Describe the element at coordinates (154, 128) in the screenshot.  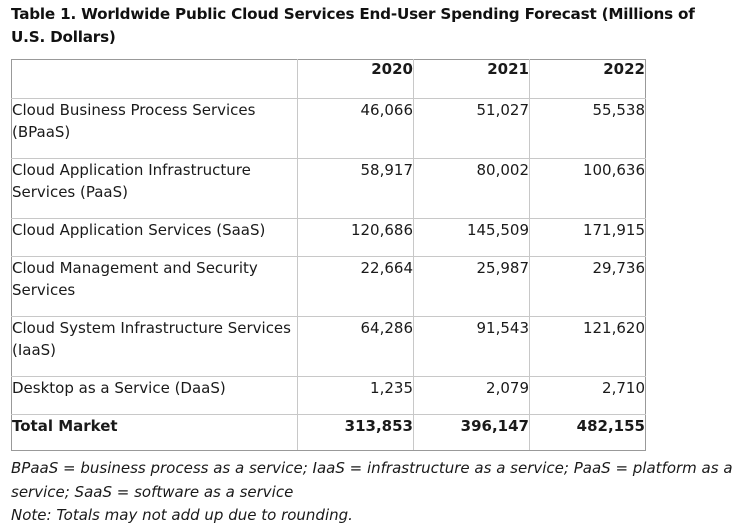
I see `row-label: Cloud Business Process Services (BPaaS)` at that location.